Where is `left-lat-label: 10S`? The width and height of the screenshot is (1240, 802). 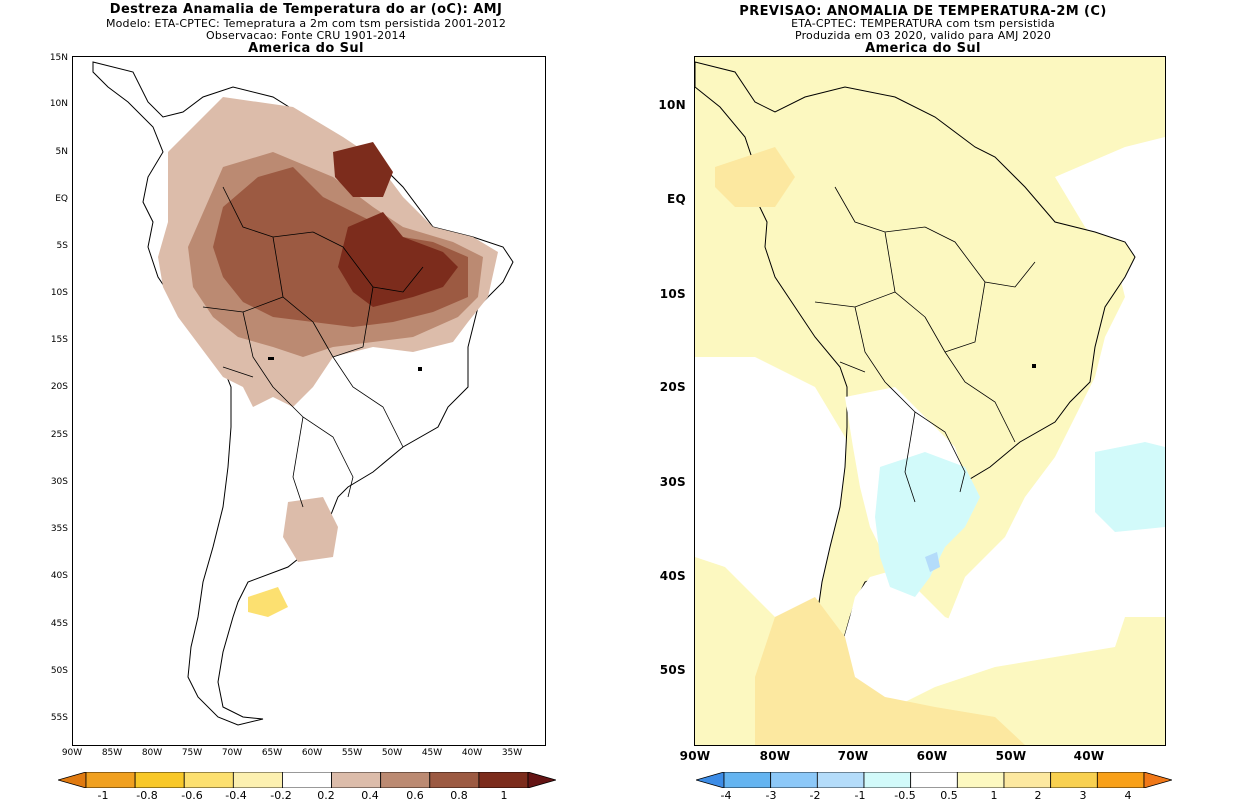
left-lat-label: 10S is located at coordinates (59, 293).